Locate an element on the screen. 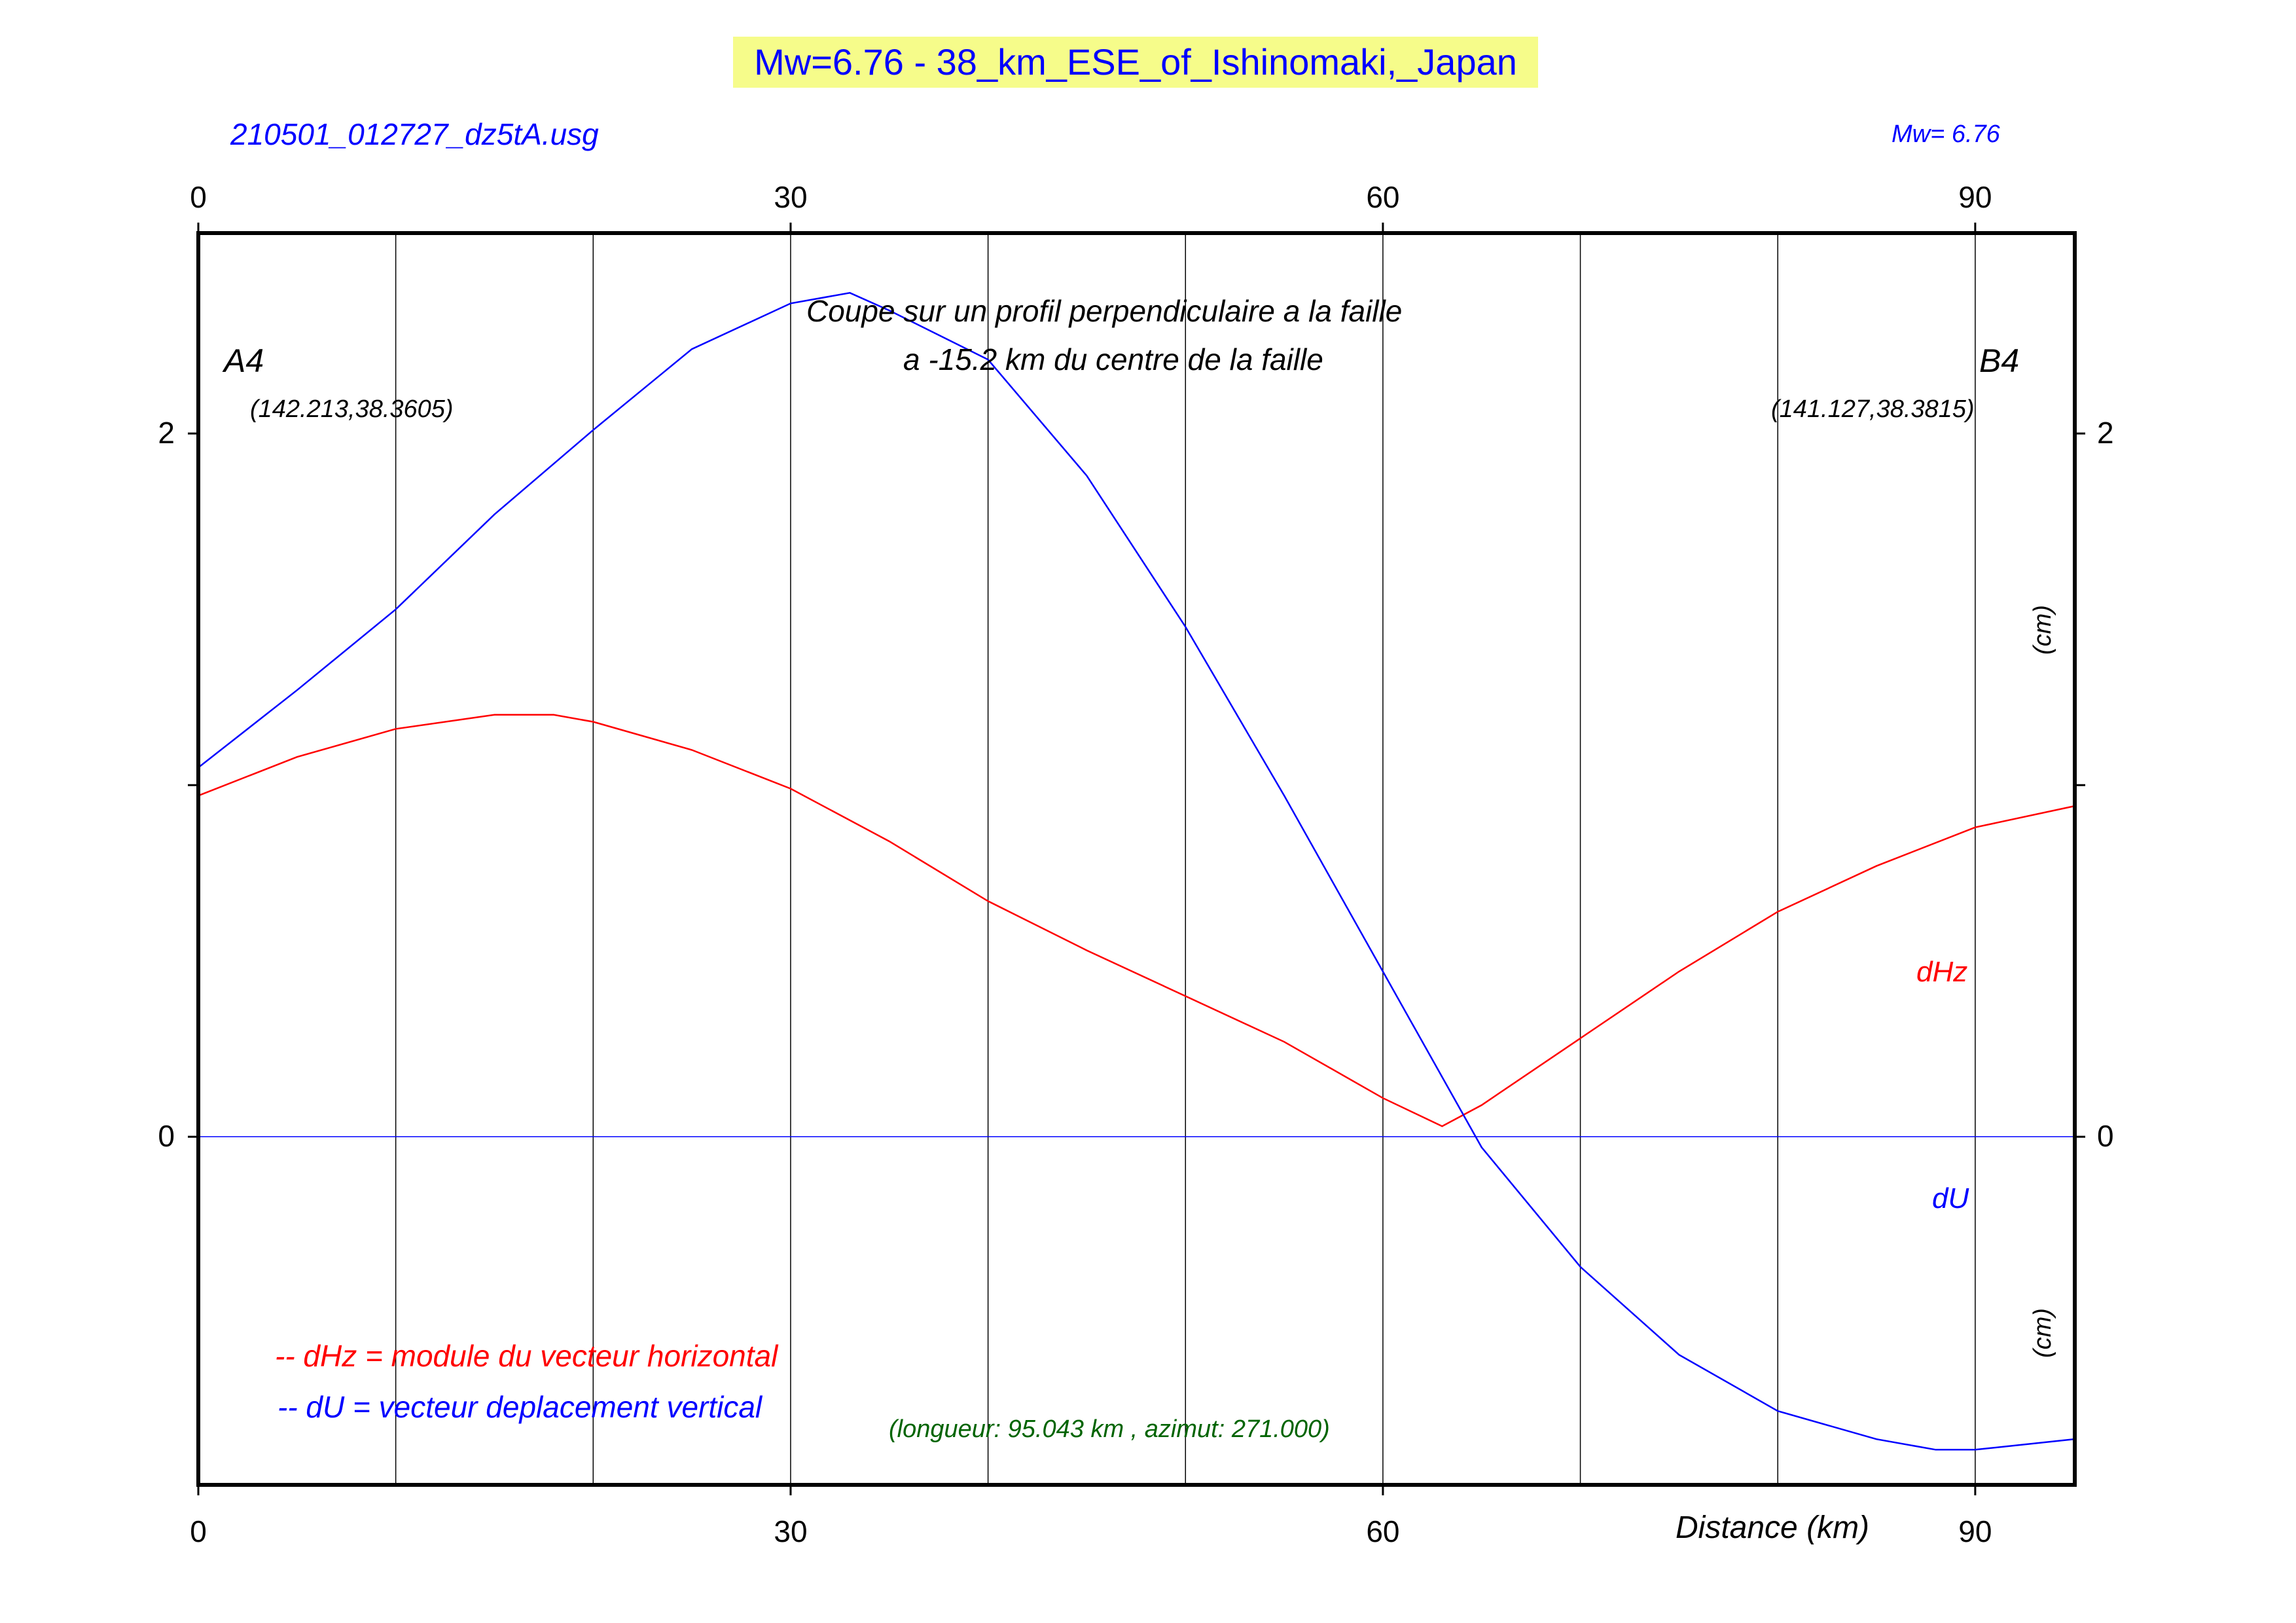  profile-end-coords: (141.127,38.3815) is located at coordinates (1873, 409).